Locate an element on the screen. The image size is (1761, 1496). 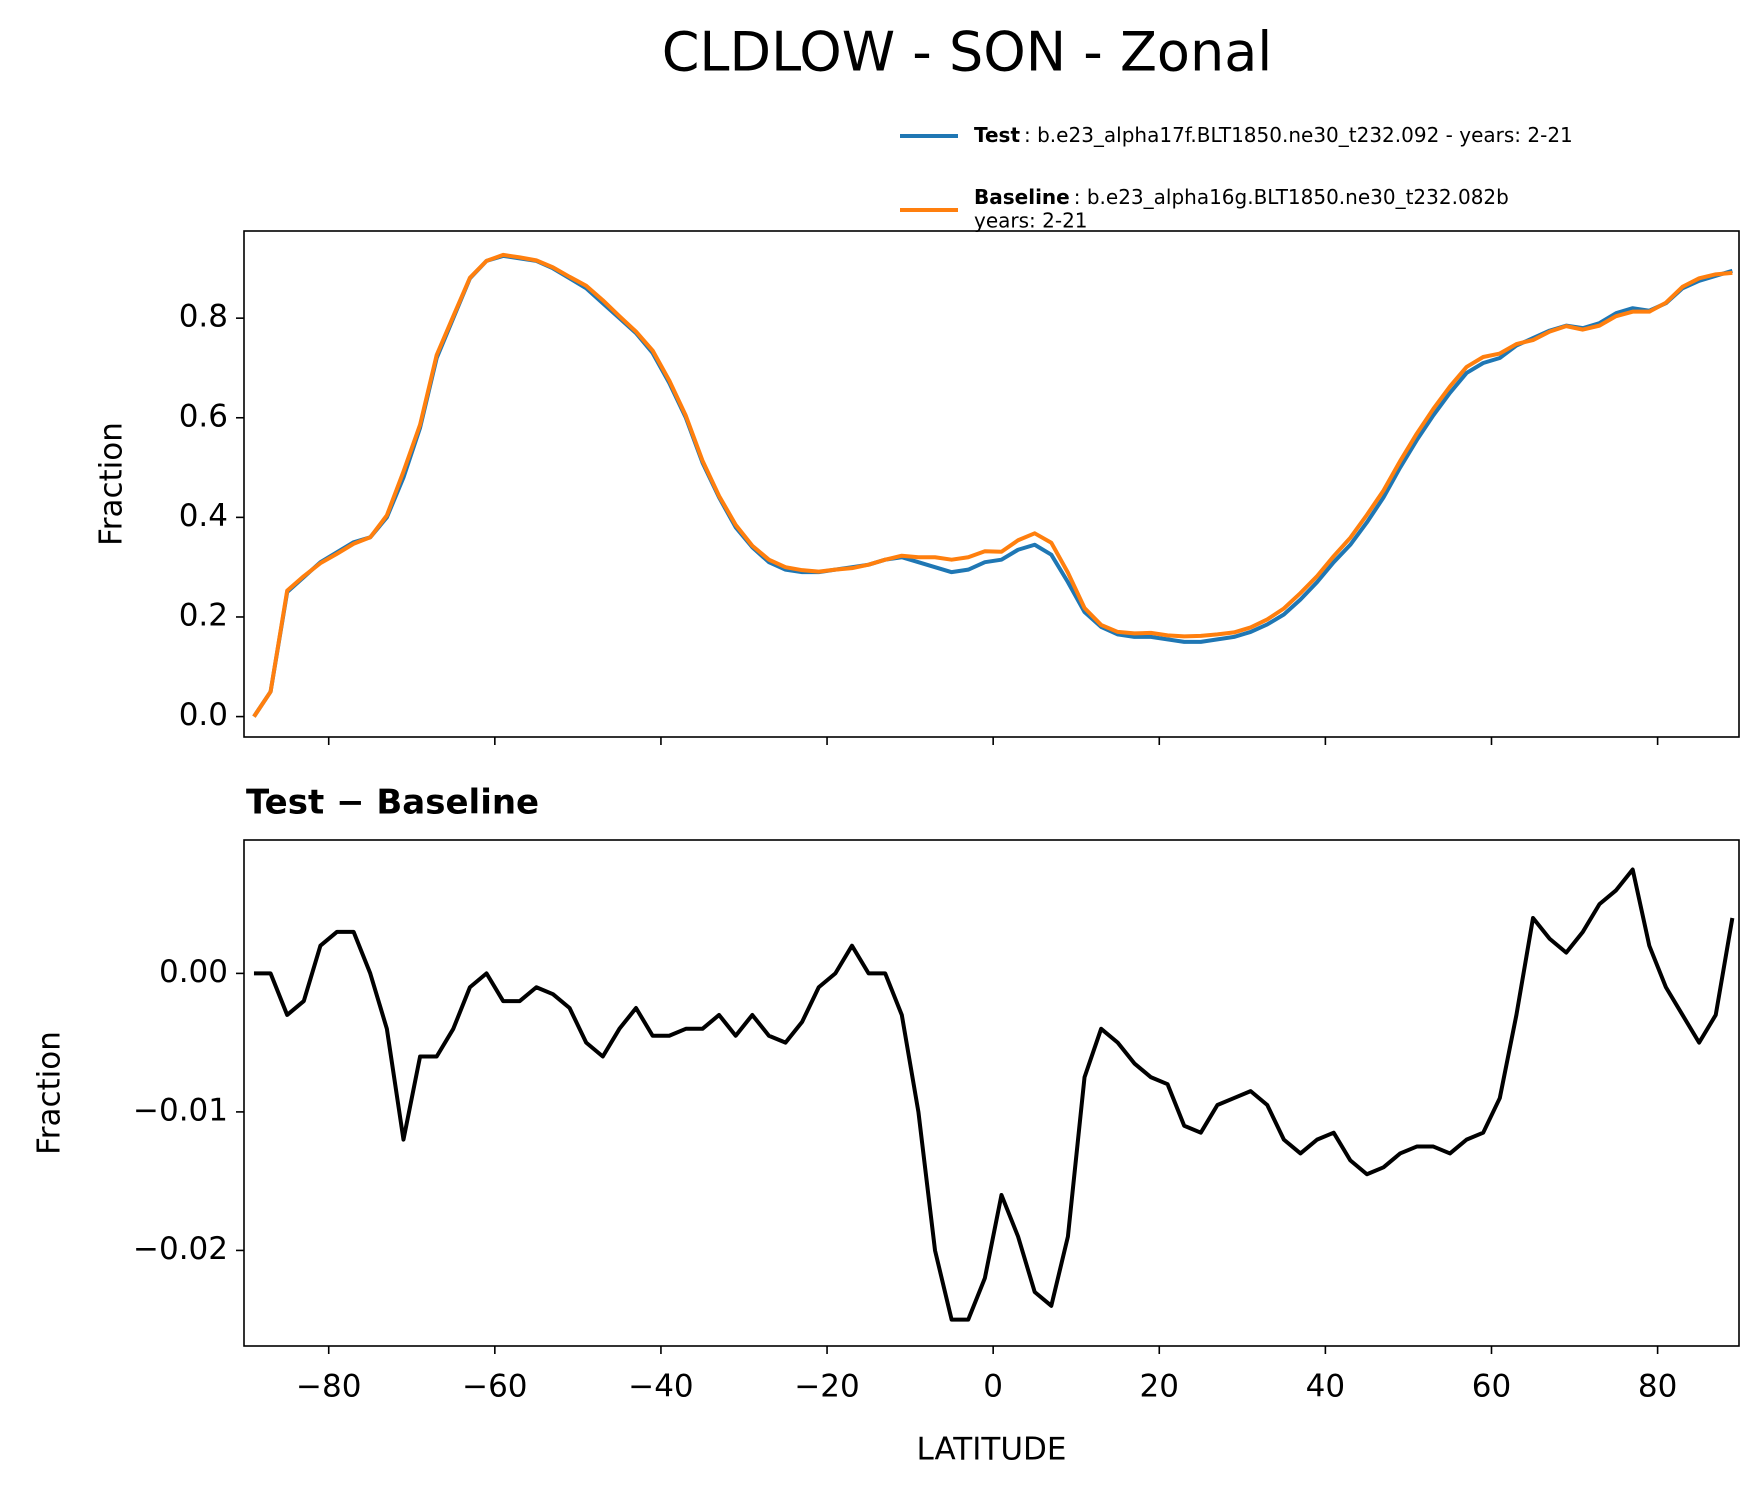
y-tick-label: 0.2 is located at coordinates (203, 615).